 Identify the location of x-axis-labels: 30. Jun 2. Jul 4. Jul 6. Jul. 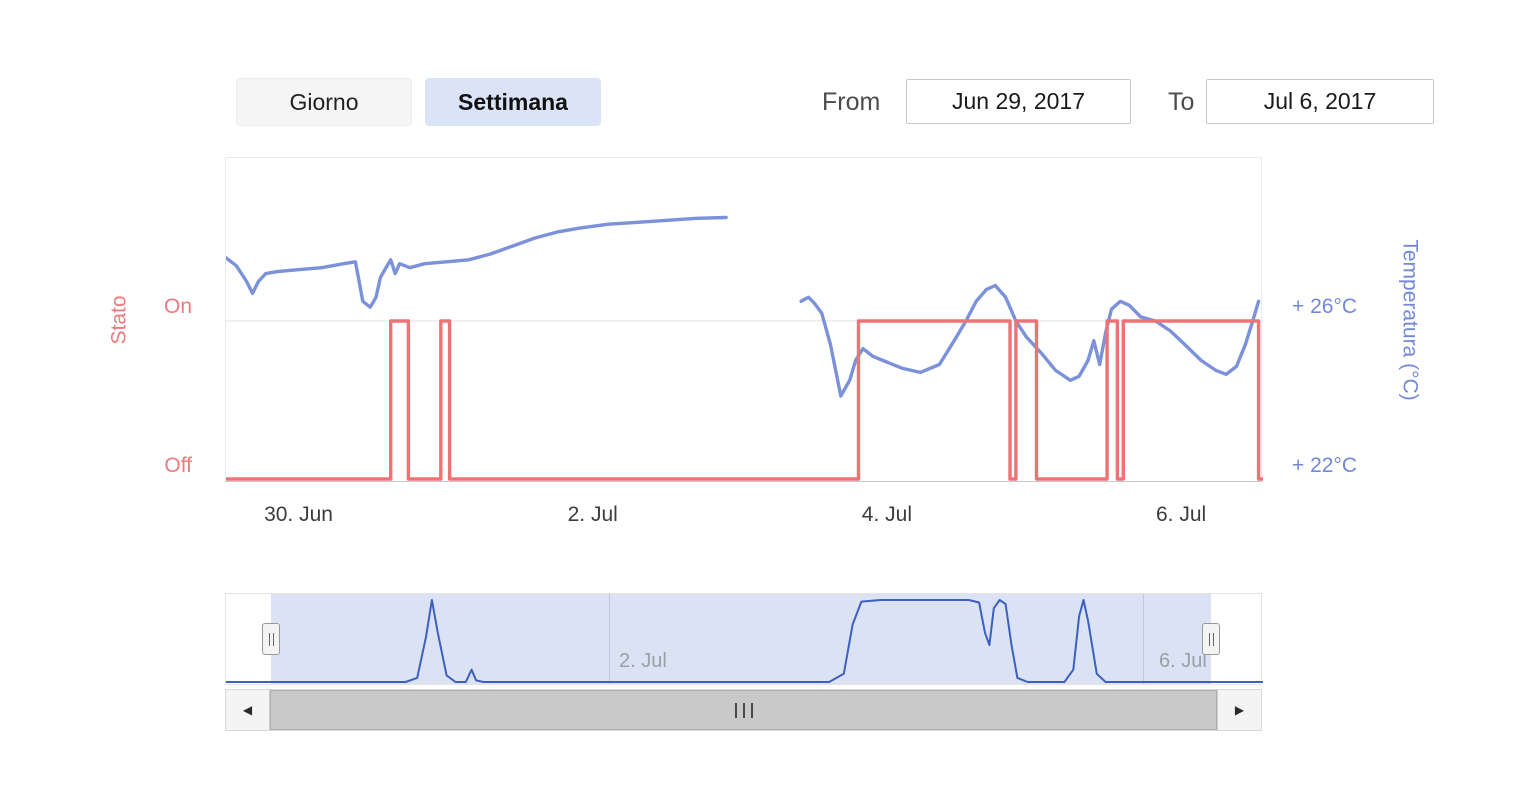
(763, 519).